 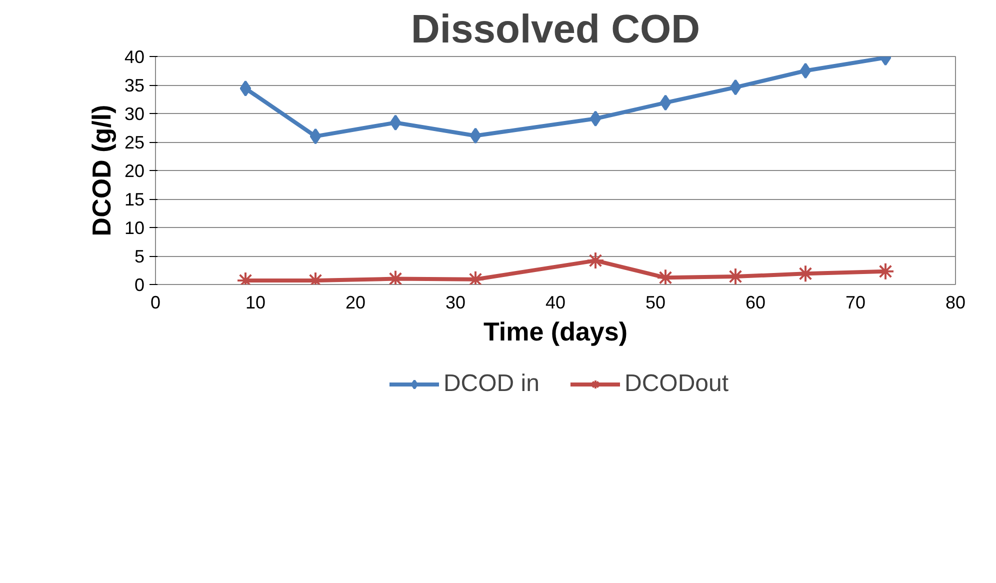 I want to click on x-tick-label: 10, so click(x=255, y=302).